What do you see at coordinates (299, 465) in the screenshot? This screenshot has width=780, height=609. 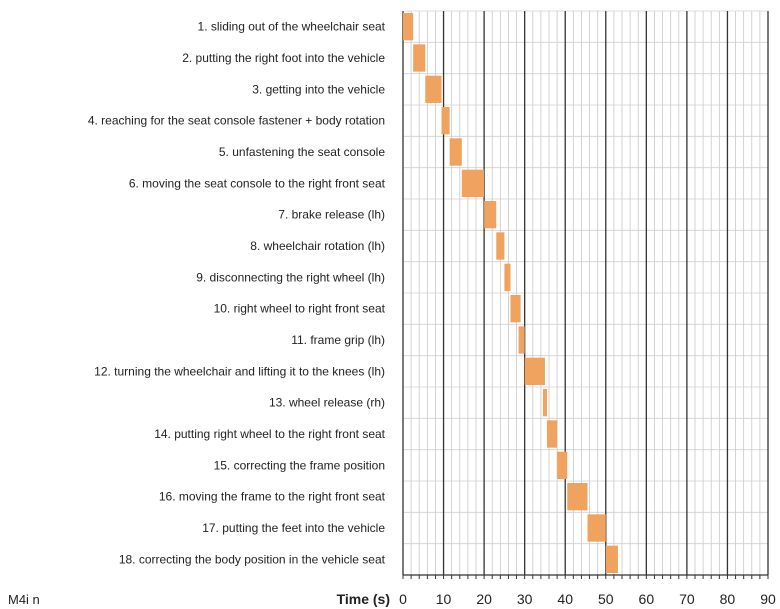 I see `category-label: 15. correcting the frame position` at bounding box center [299, 465].